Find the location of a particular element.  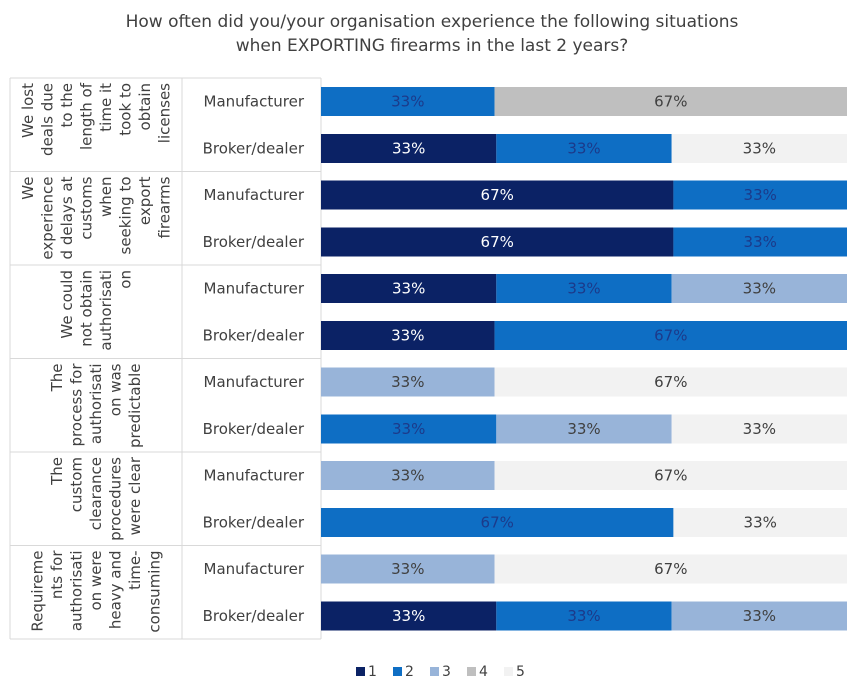

category-group-label-line: on were is located at coordinates (96, 581).